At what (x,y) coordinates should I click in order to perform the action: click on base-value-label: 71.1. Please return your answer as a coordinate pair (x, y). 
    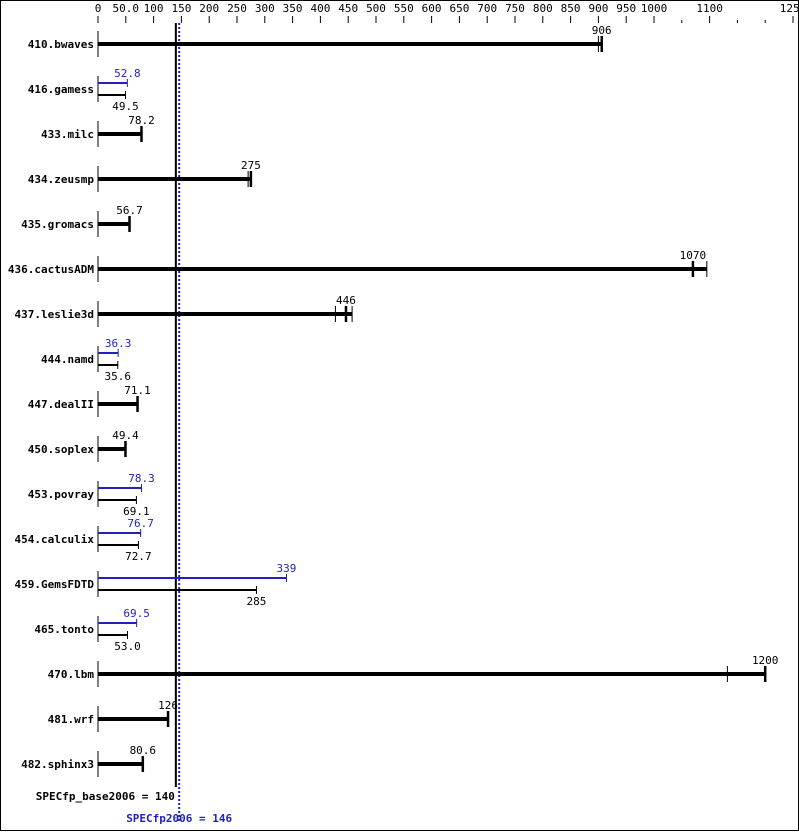
    Looking at the image, I should click on (137, 390).